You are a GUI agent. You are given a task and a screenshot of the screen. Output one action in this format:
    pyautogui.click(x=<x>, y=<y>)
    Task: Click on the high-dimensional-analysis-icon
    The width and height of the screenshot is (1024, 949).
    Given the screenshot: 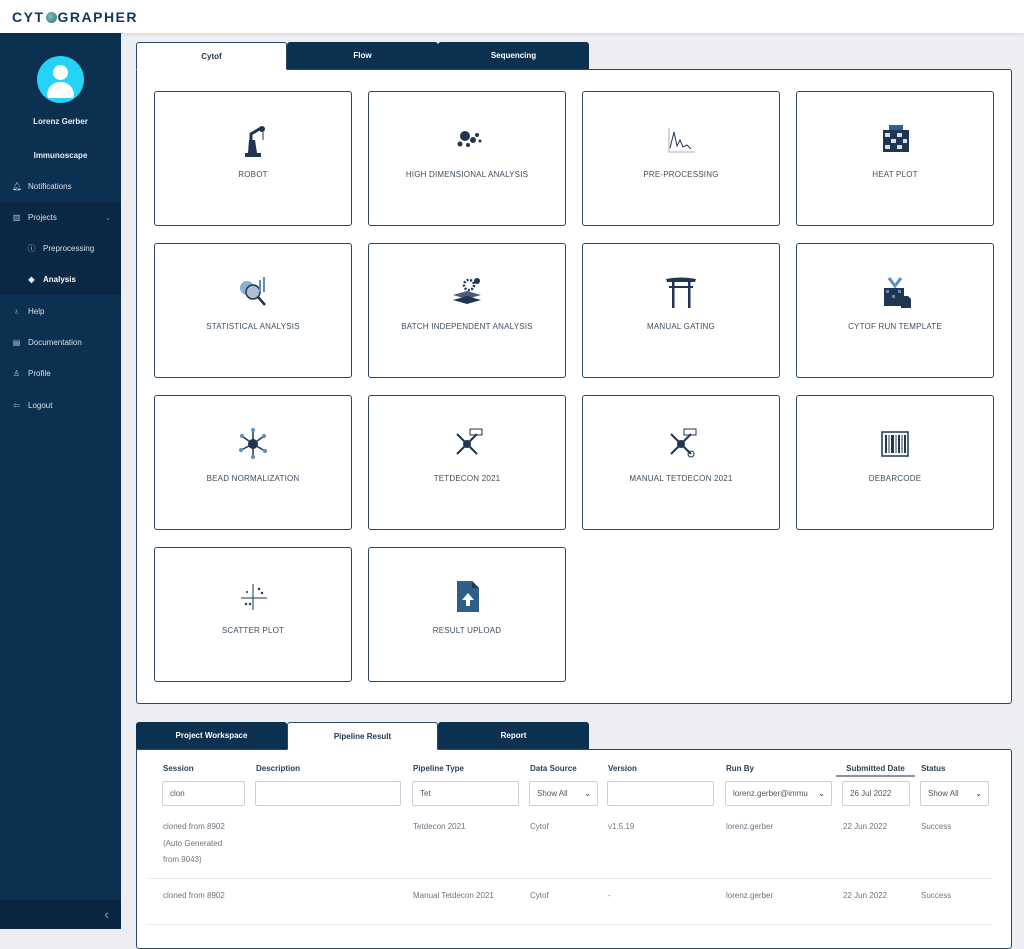 What is the action you would take?
    pyautogui.click(x=469, y=139)
    